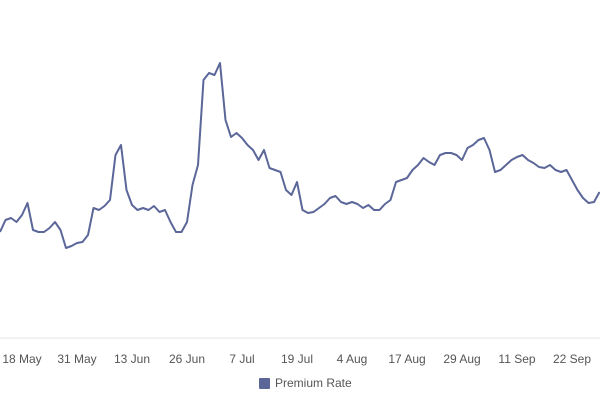 This screenshot has width=600, height=400. What do you see at coordinates (461, 359) in the screenshot?
I see `x-tick-label: 29 Aug` at bounding box center [461, 359].